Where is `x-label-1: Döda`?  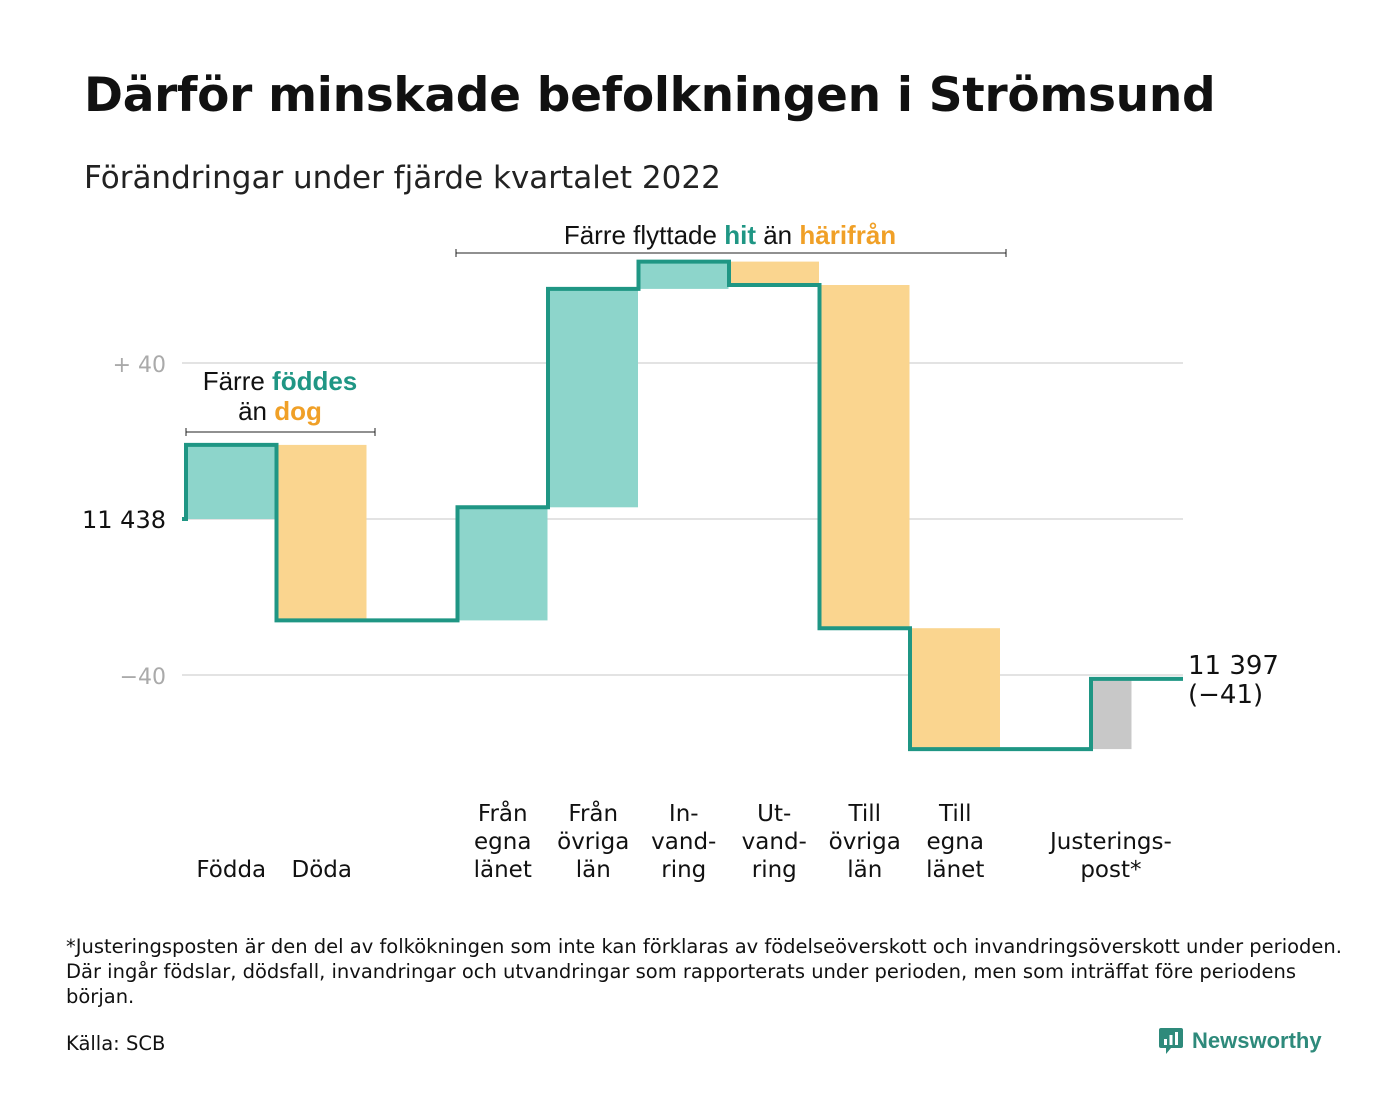 x-label-1: Döda is located at coordinates (322, 870).